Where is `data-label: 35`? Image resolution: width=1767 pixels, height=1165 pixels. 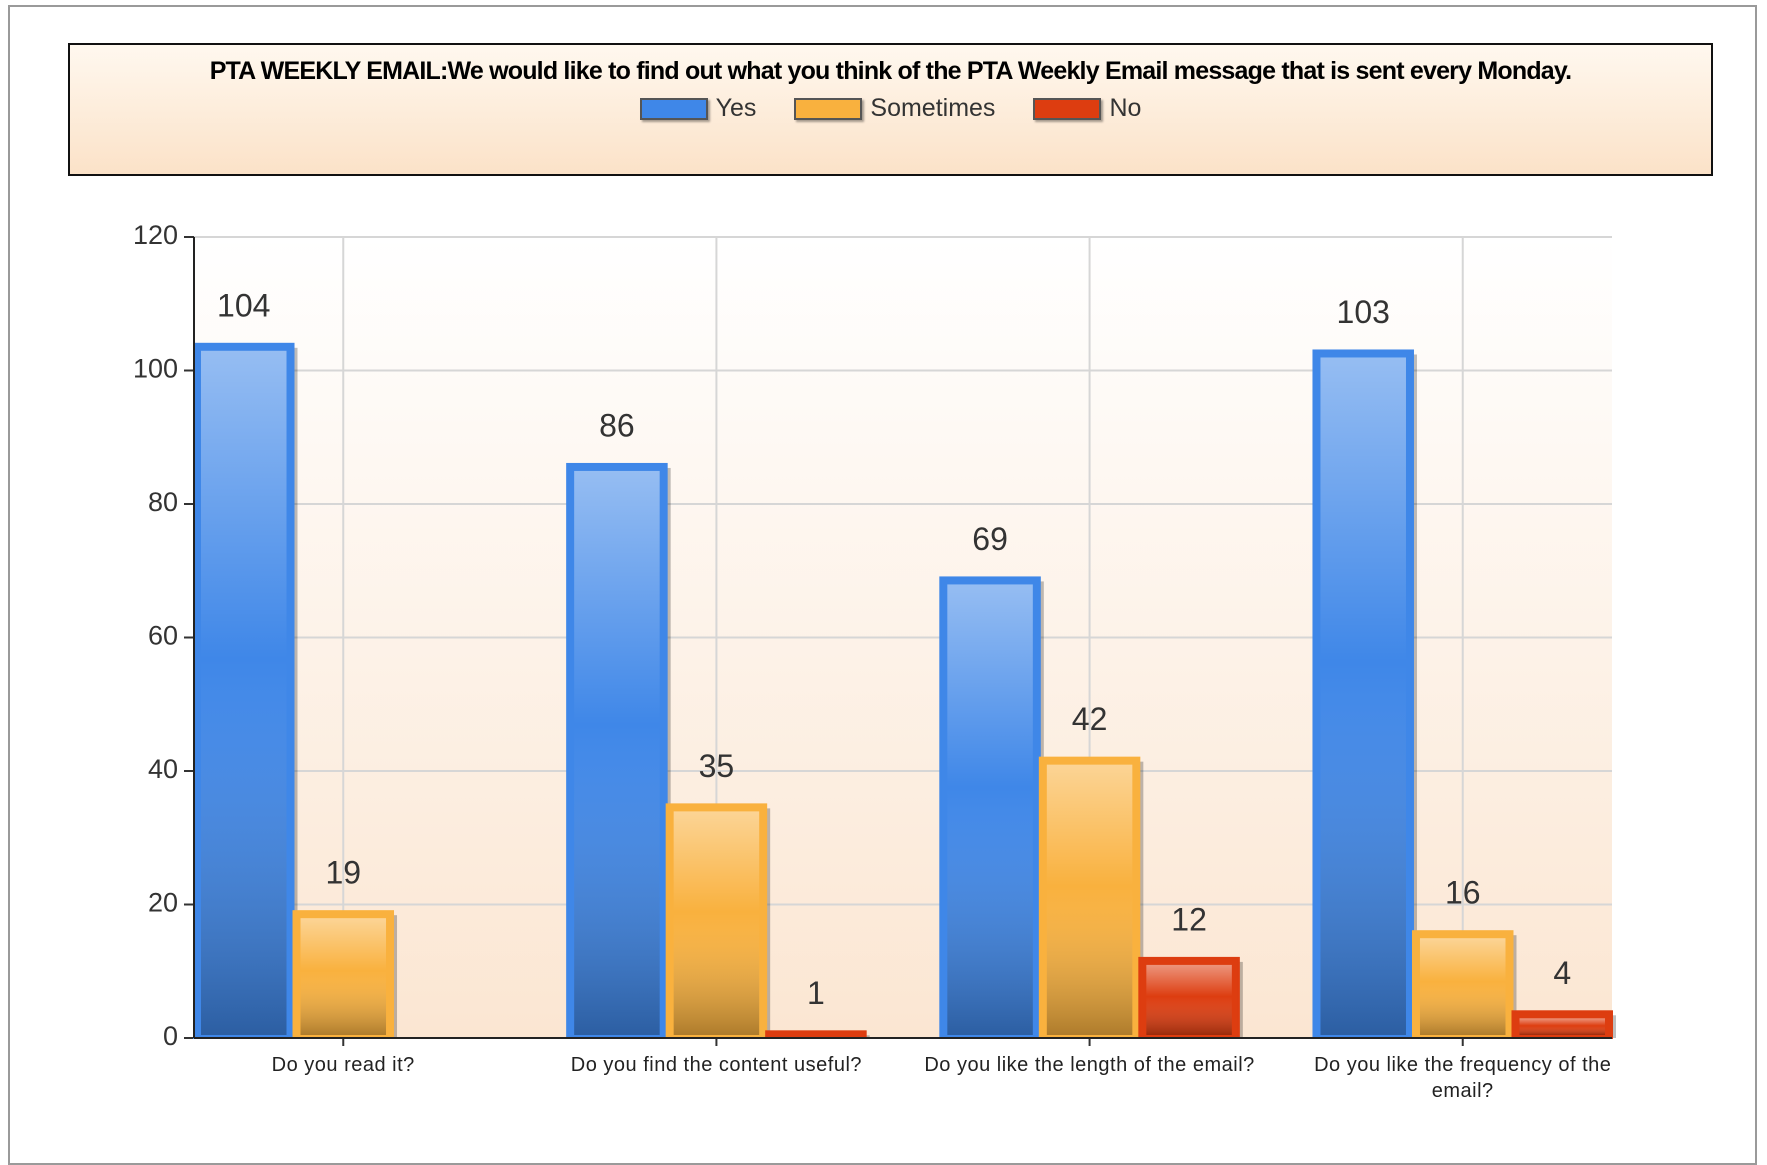
data-label: 35 is located at coordinates (717, 766).